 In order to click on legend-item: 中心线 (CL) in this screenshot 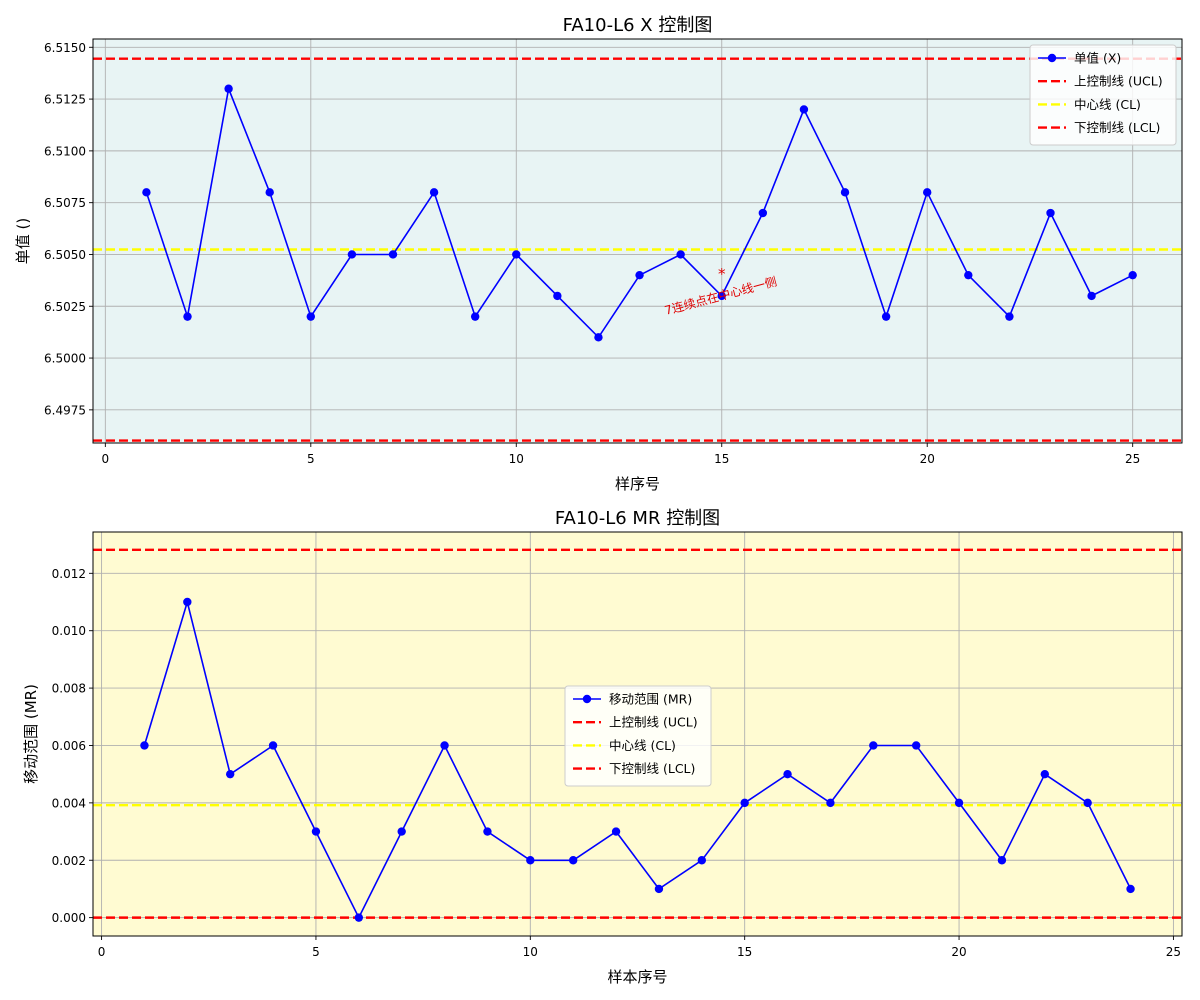, I will do `click(1089, 104)`.